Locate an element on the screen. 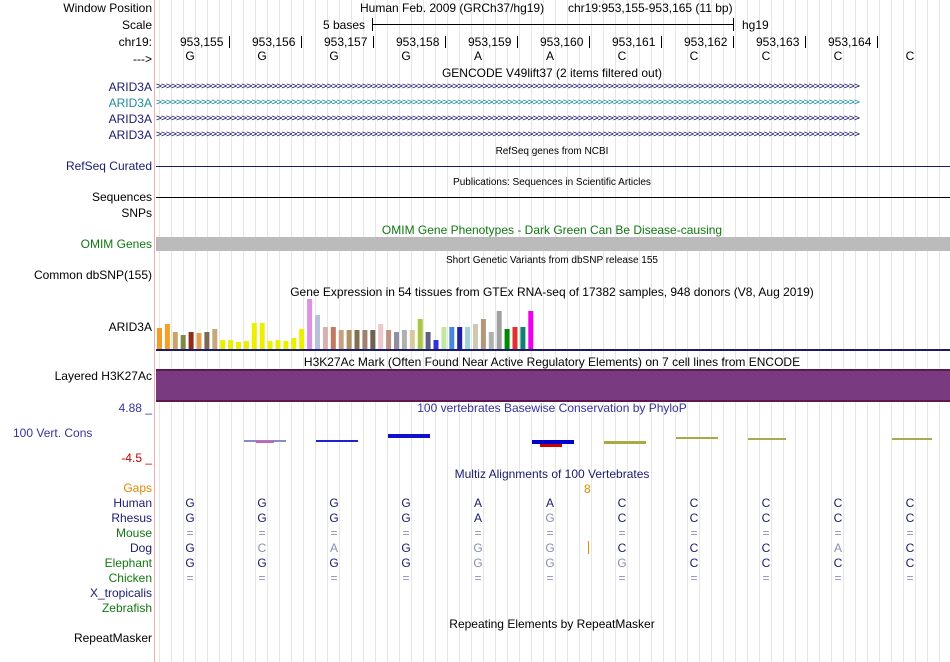 This screenshot has width=950, height=662. label-refseq: RefSeq Curated is located at coordinates (108, 166).